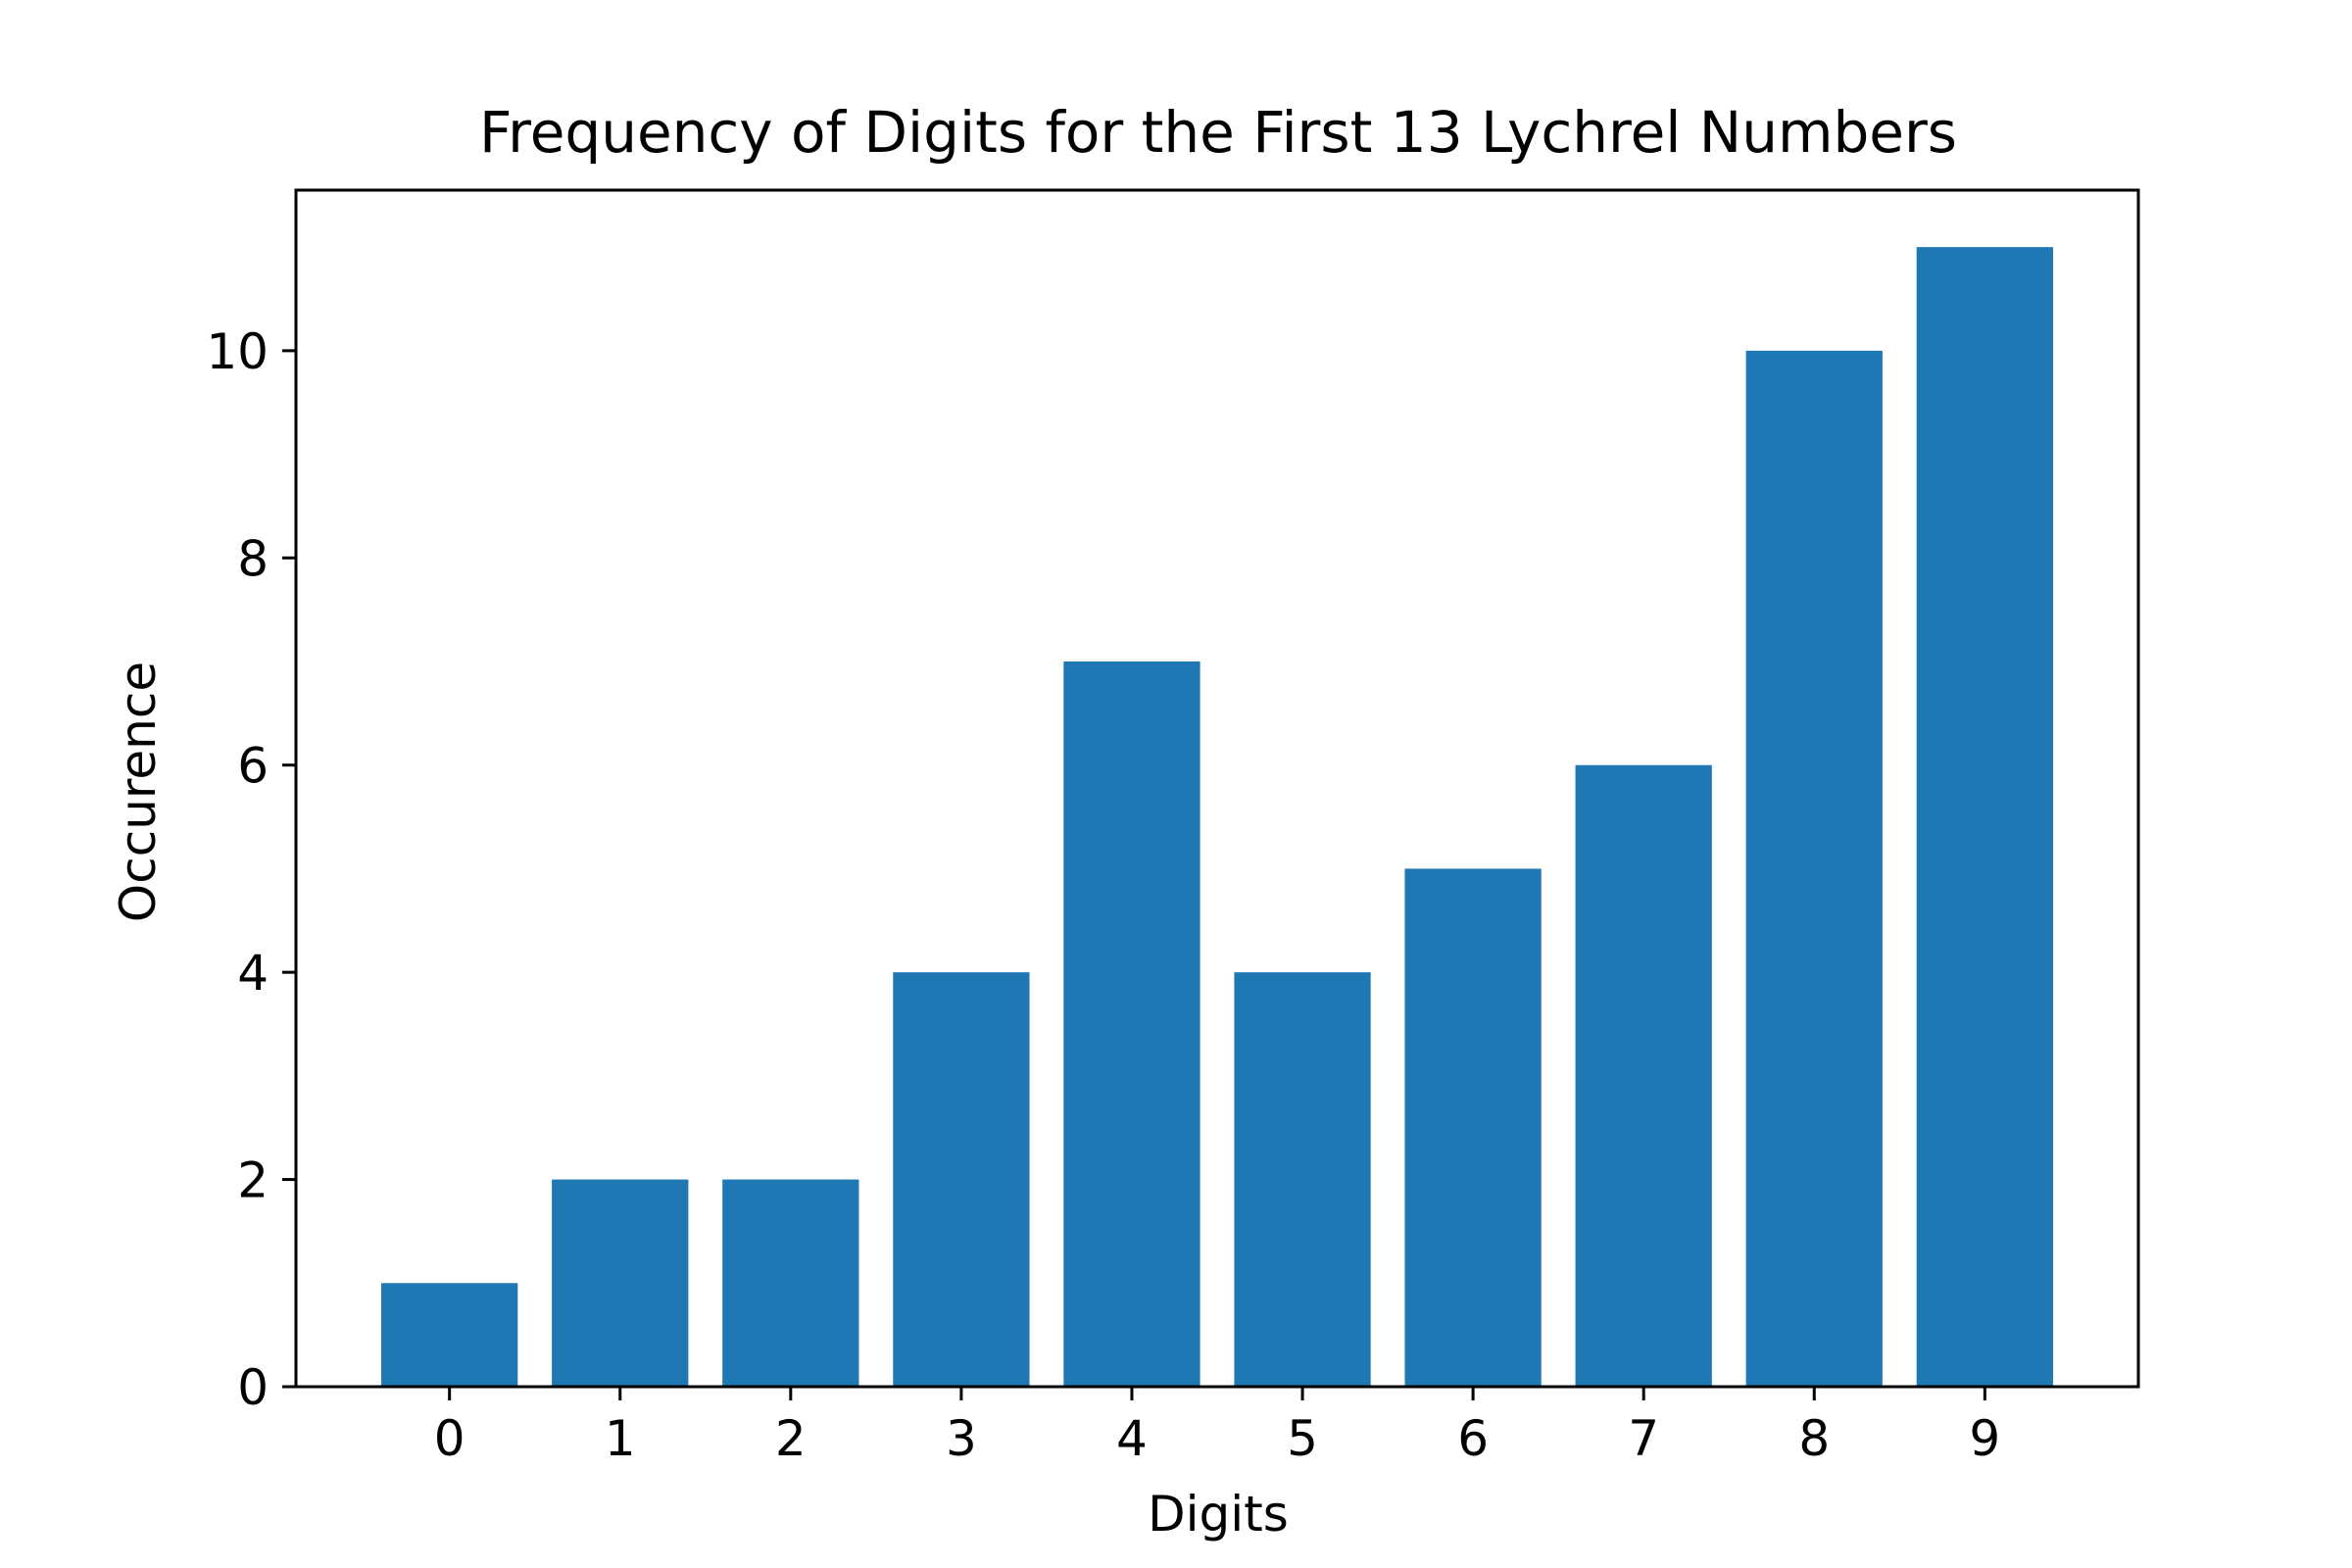  Describe the element at coordinates (253, 766) in the screenshot. I see `y-tick-label-6: 6` at that location.